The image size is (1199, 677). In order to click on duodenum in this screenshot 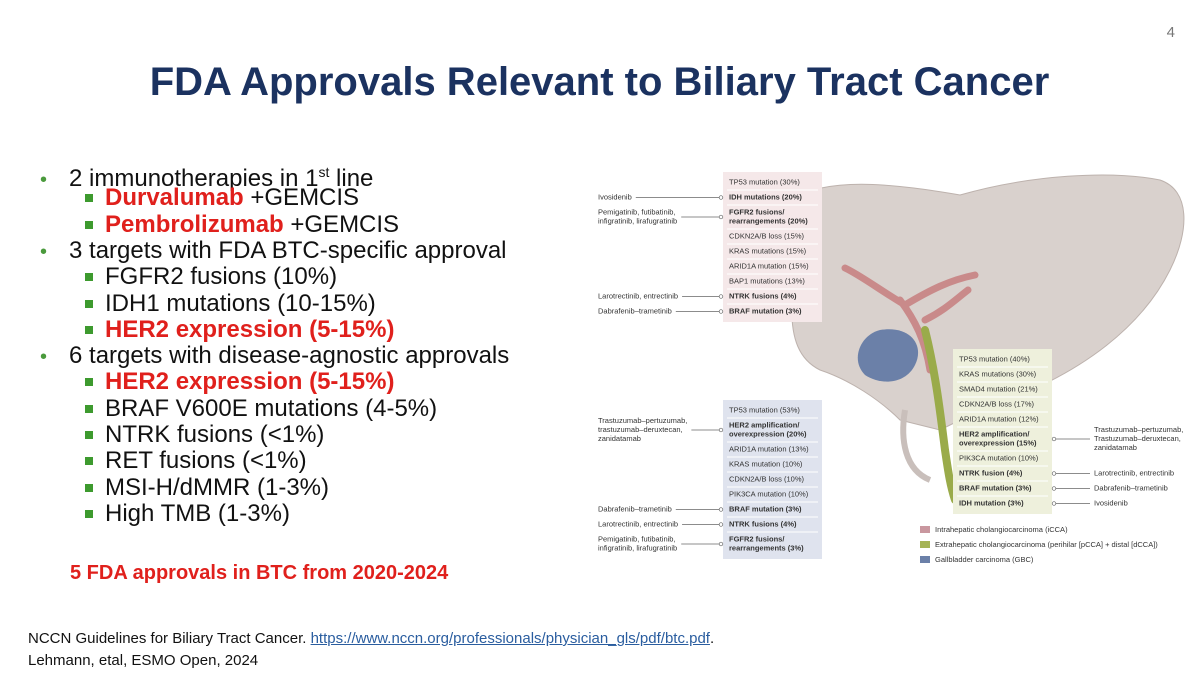, I will do `click(916, 446)`.